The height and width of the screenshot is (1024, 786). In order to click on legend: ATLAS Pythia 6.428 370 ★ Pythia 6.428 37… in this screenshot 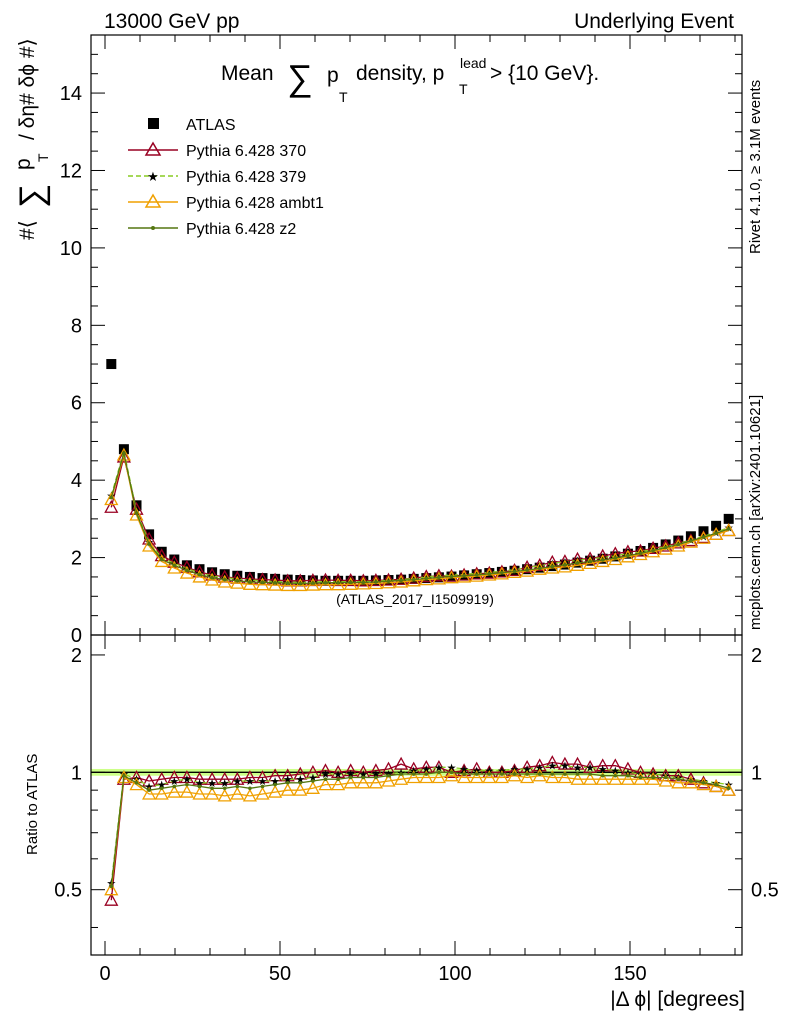, I will do `click(226, 177)`.